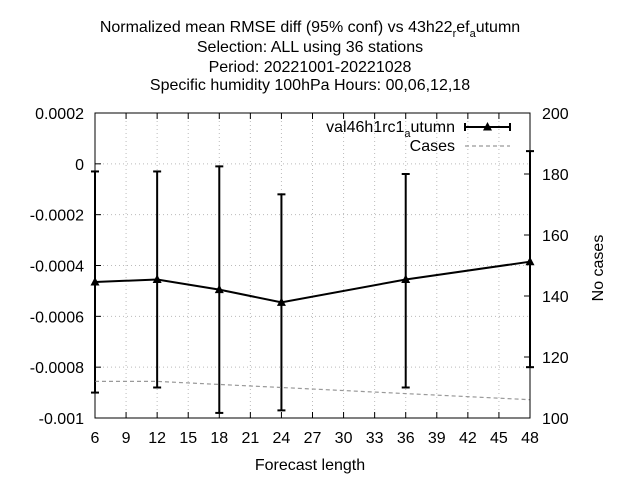  What do you see at coordinates (455, 34) in the screenshot?
I see `title-subscript: r` at bounding box center [455, 34].